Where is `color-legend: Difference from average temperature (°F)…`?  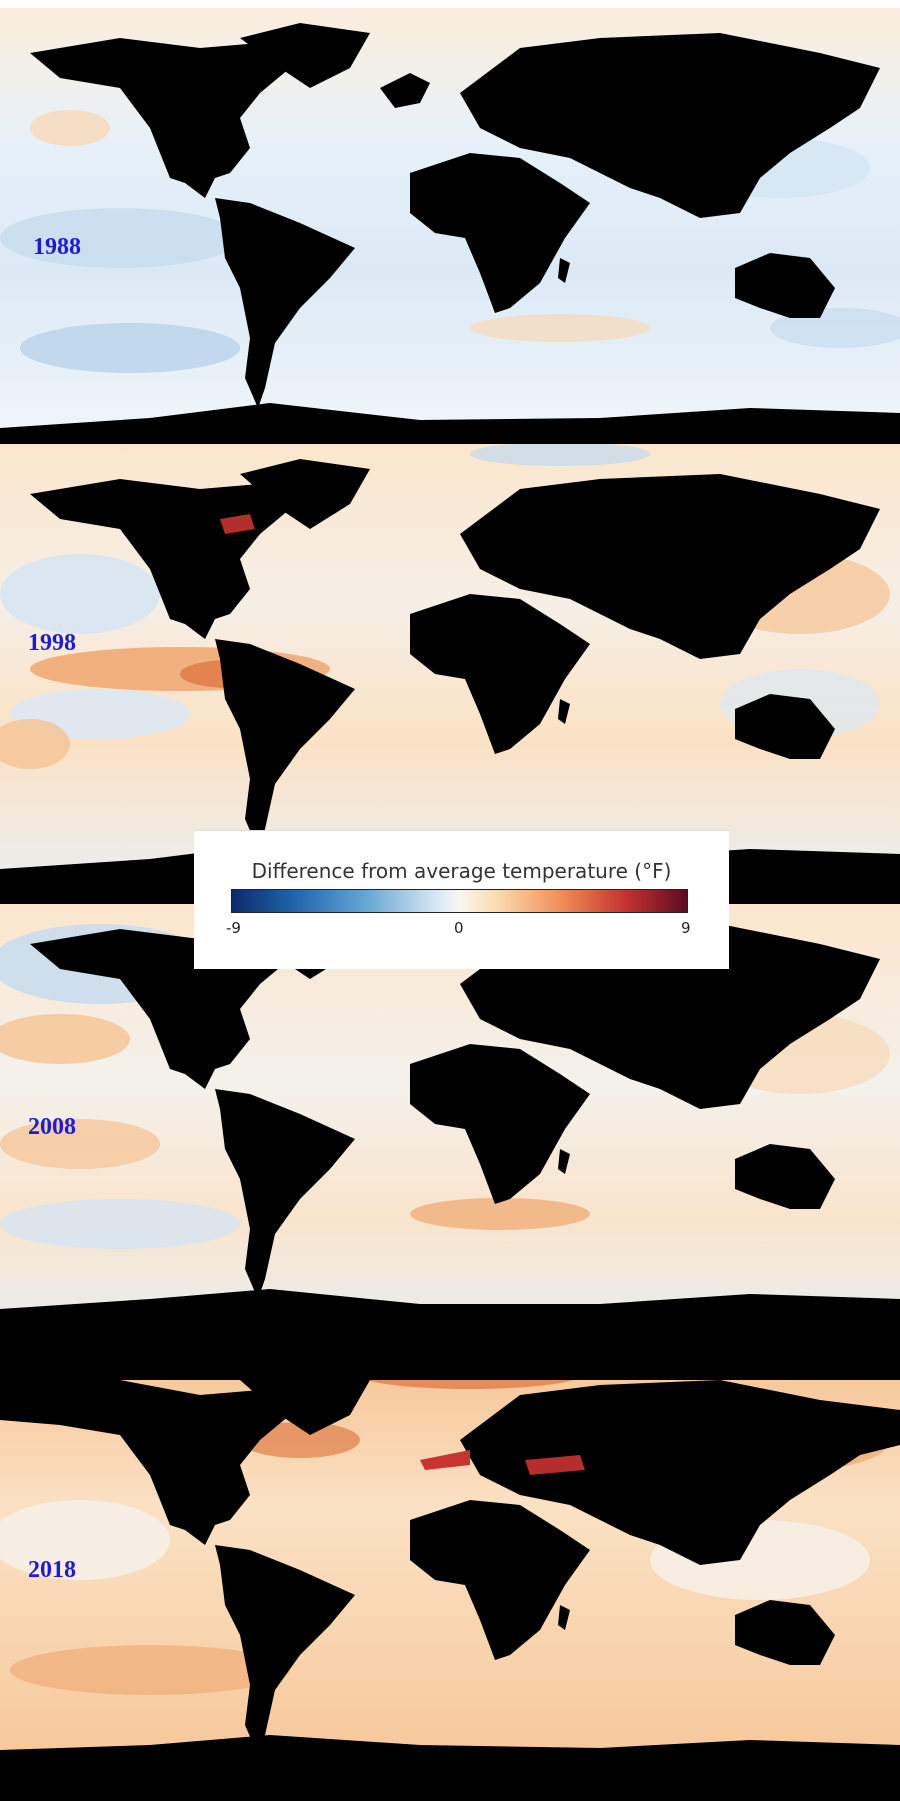
color-legend: Difference from average temperature (°F)… is located at coordinates (461, 899).